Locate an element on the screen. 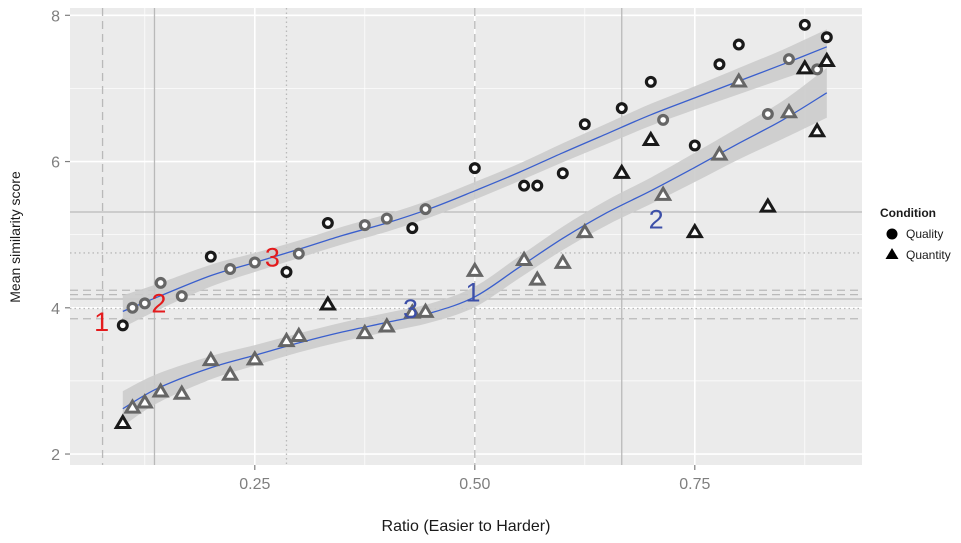 The height and width of the screenshot is (543, 961). y-axis-ticks: 2 4 6 8 is located at coordinates (60, 236).